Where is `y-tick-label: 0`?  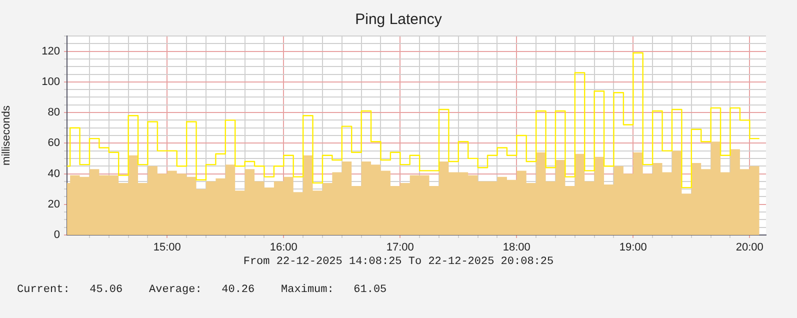 y-tick-label: 0 is located at coordinates (57, 235).